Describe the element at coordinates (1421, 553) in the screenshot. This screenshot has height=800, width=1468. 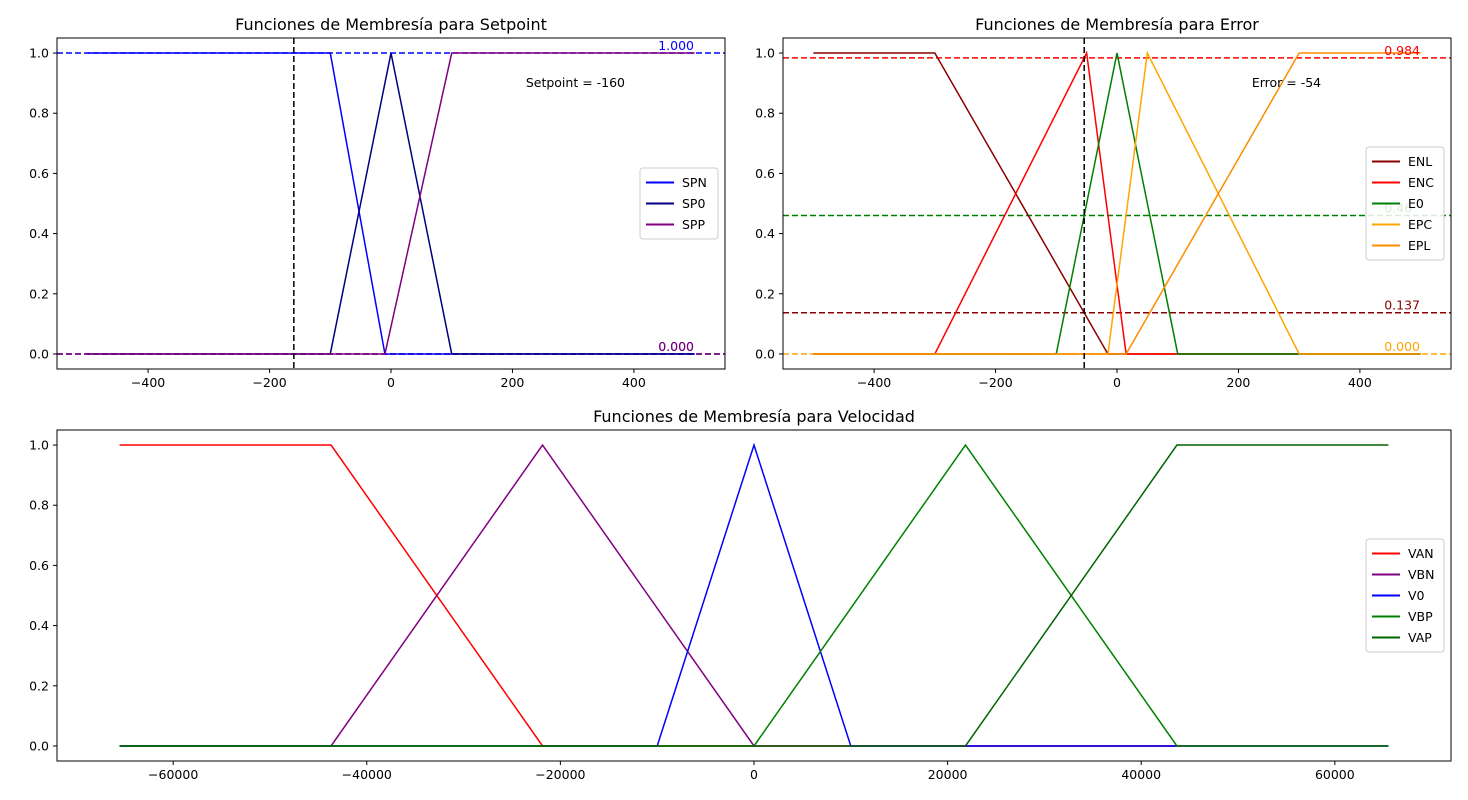
I see `legend-label: VAN` at that location.